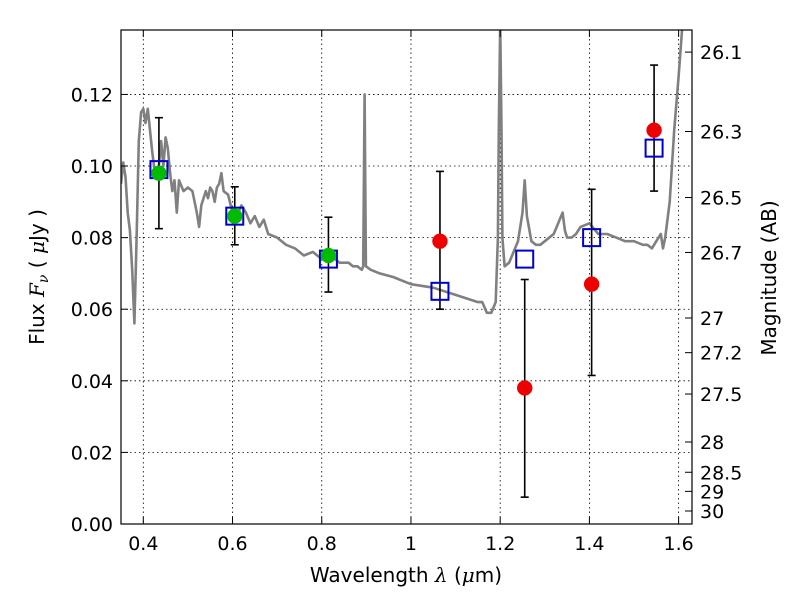 Image resolution: width=800 pixels, height=600 pixels. Describe the element at coordinates (92, 239) in the screenshot. I see `y-tick-label: 0.08` at that location.